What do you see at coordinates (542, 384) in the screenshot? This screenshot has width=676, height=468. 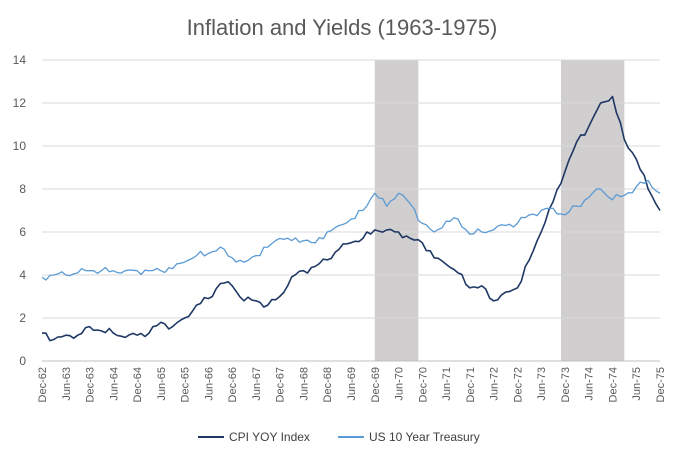 I see `x-tick-label: Jun-73` at bounding box center [542, 384].